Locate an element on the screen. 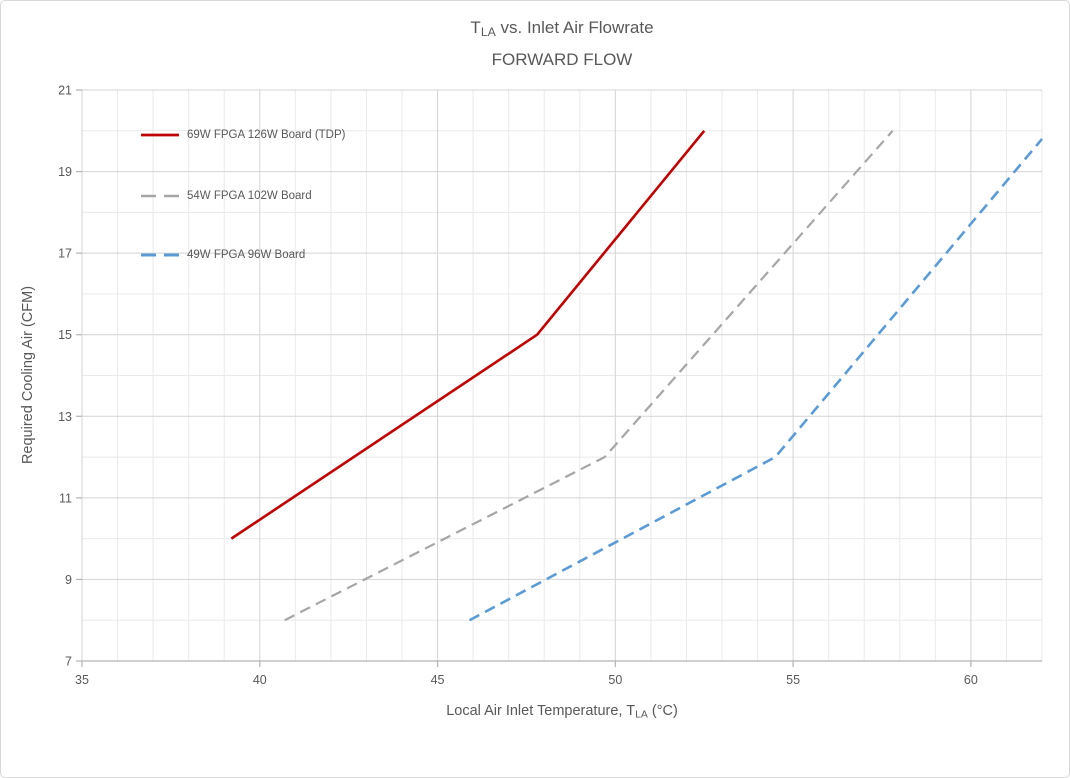 The width and height of the screenshot is (1070, 778). chart-title: TLA vs. Inlet Air Flowrate is located at coordinates (562, 30).